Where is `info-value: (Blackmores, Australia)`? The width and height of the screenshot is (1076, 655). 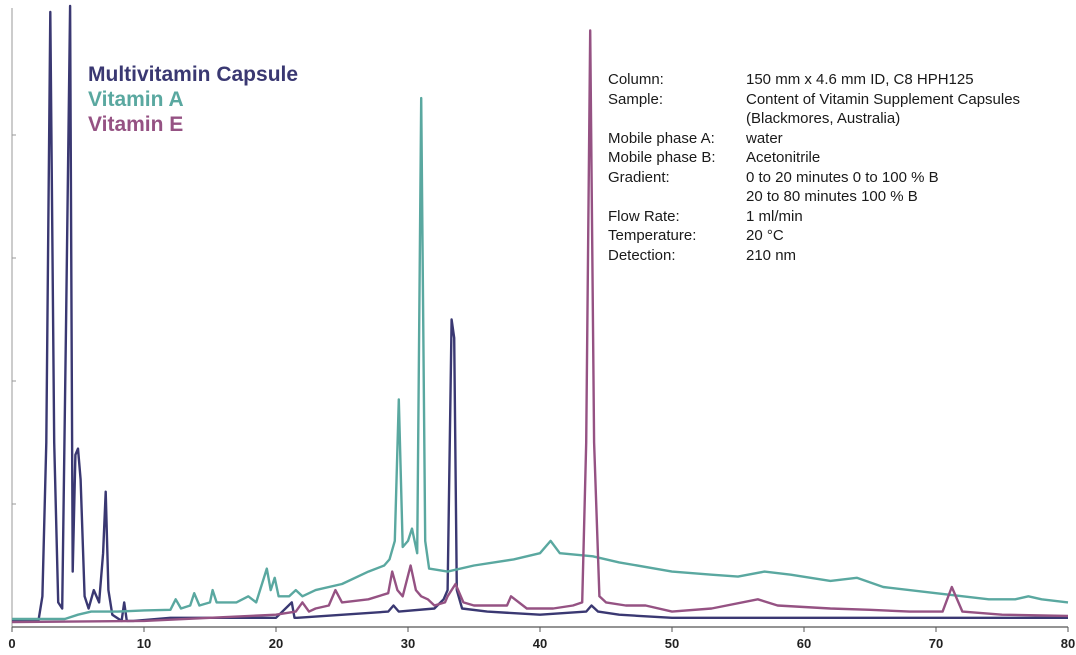 info-value: (Blackmores, Australia) is located at coordinates (823, 118).